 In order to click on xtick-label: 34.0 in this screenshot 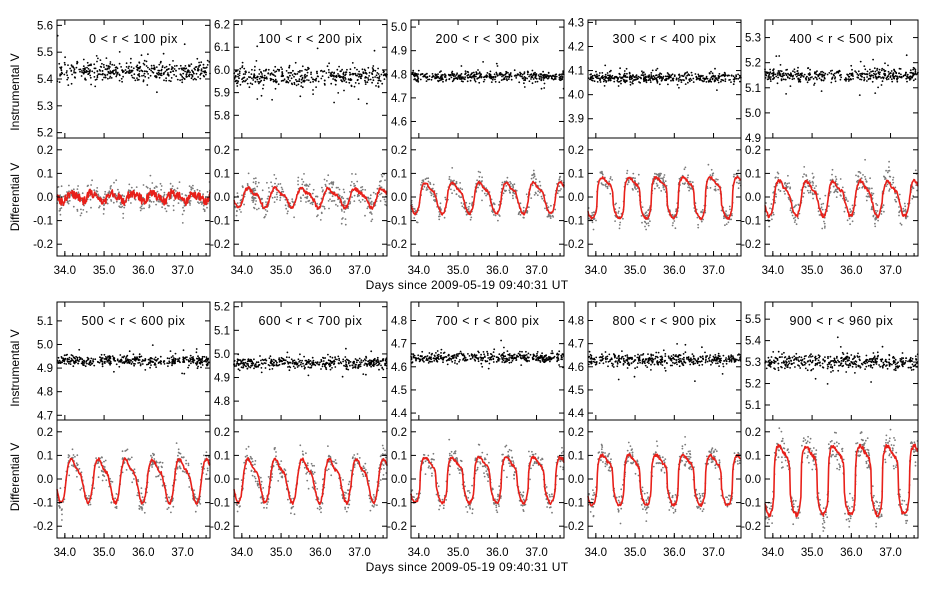, I will do `click(596, 271)`.